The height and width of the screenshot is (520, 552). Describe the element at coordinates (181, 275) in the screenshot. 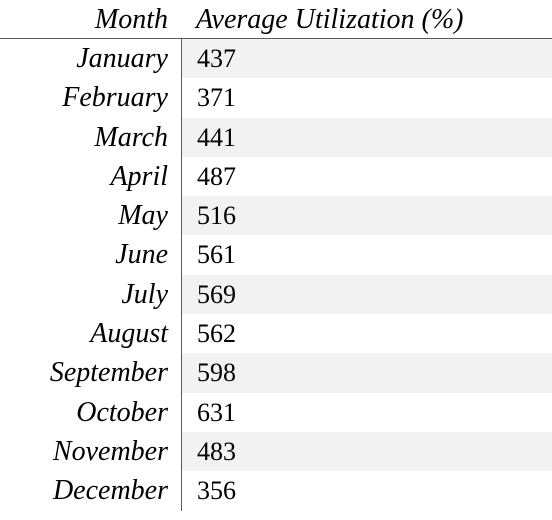

I see `column-divider` at that location.